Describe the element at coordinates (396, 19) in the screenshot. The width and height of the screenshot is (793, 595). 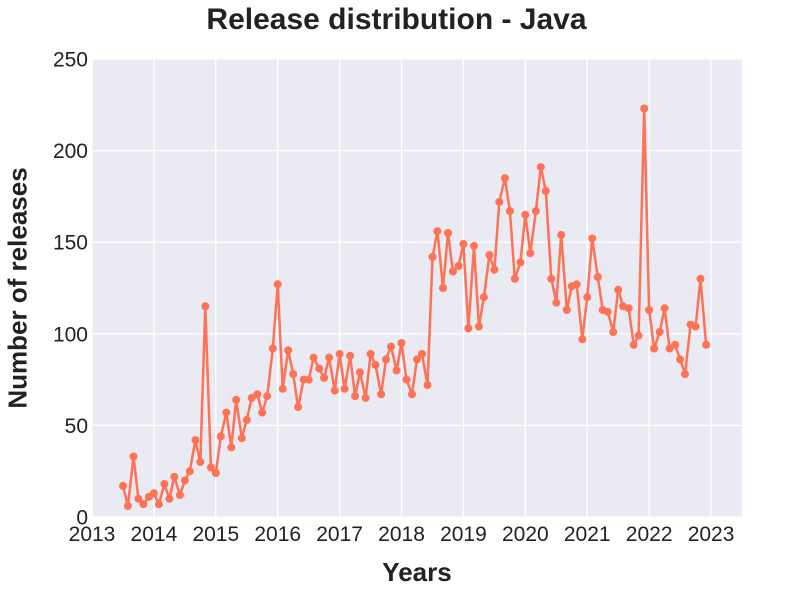
I see `chart-title: Release distribution - Java` at that location.